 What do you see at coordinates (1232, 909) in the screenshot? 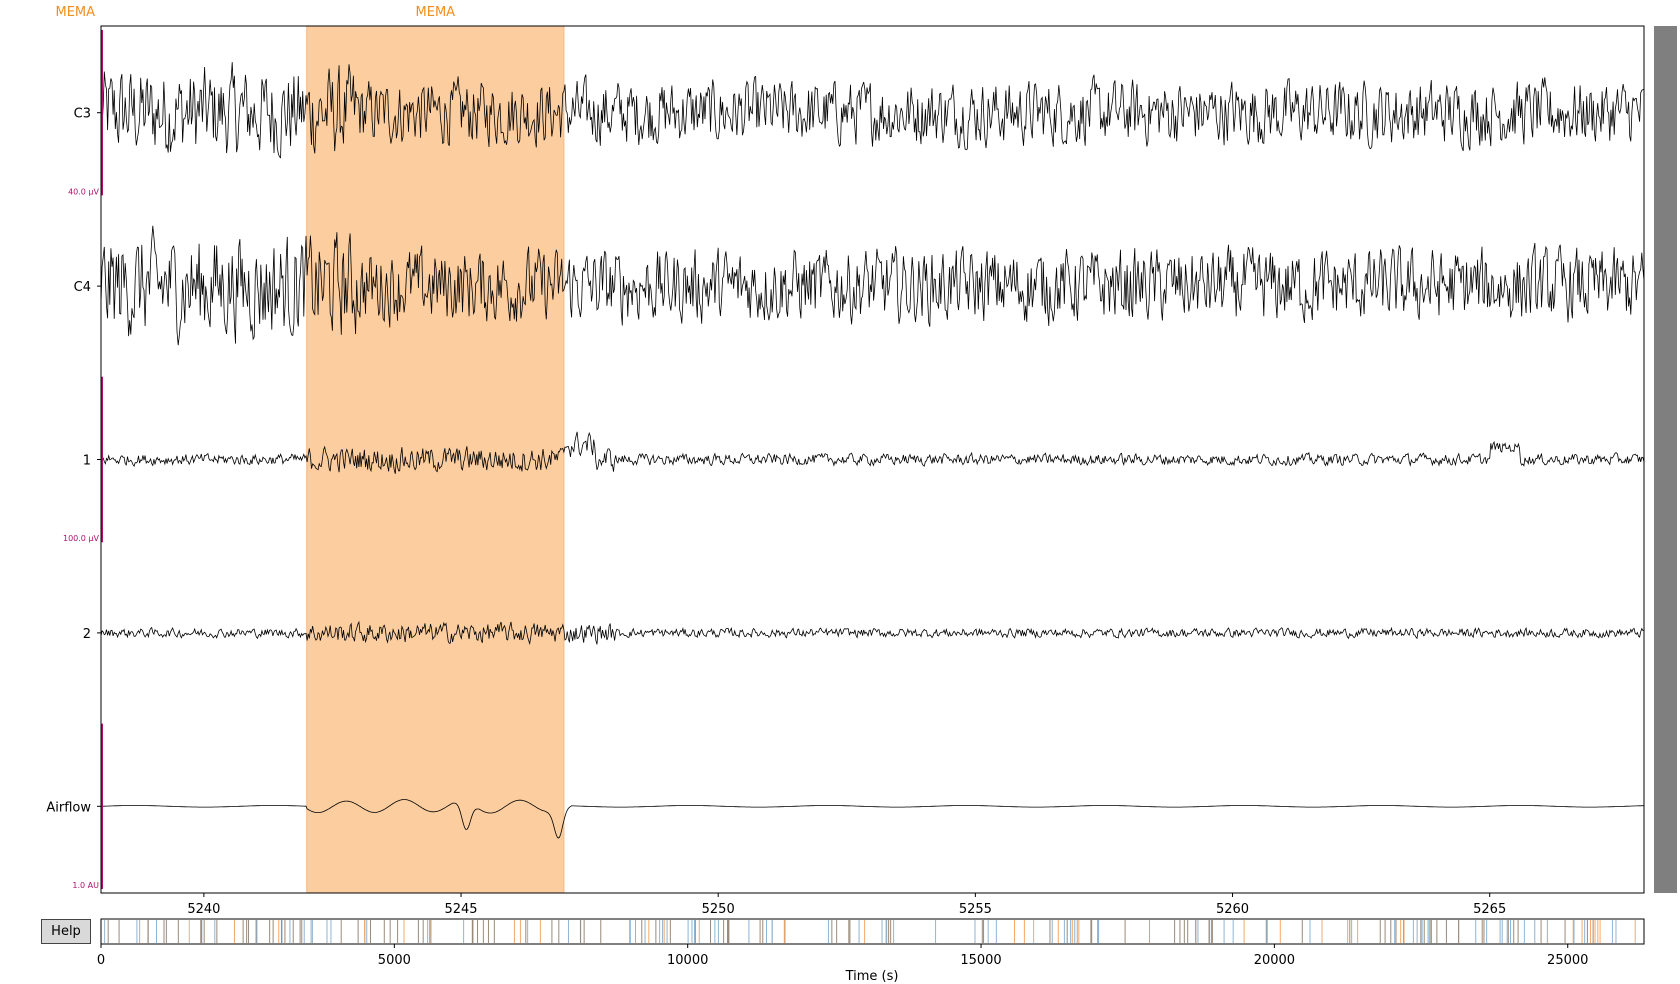
I see `x-tick-label: 5260` at bounding box center [1232, 909].